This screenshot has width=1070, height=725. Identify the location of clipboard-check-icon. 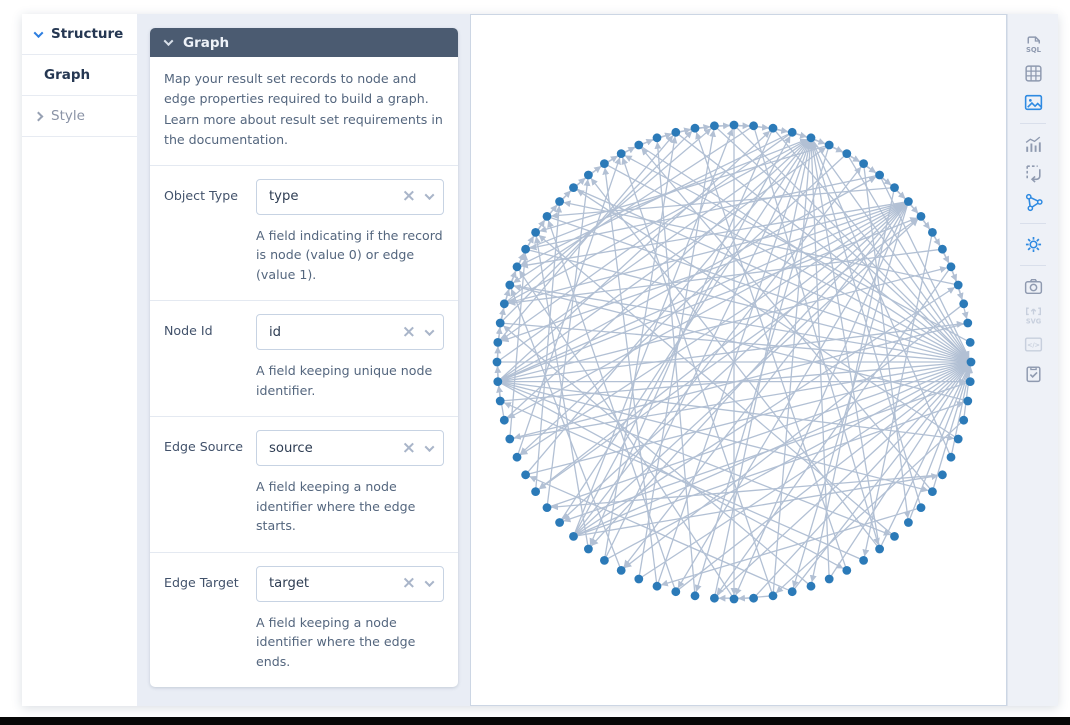
(1033, 374).